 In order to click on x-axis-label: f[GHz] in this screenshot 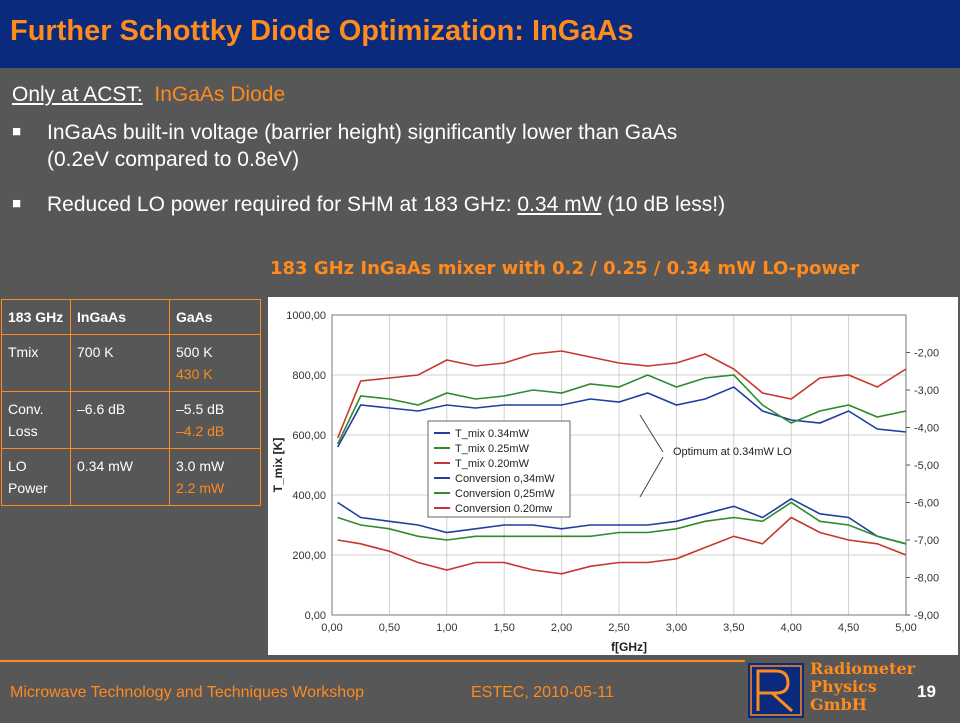, I will do `click(629, 647)`.